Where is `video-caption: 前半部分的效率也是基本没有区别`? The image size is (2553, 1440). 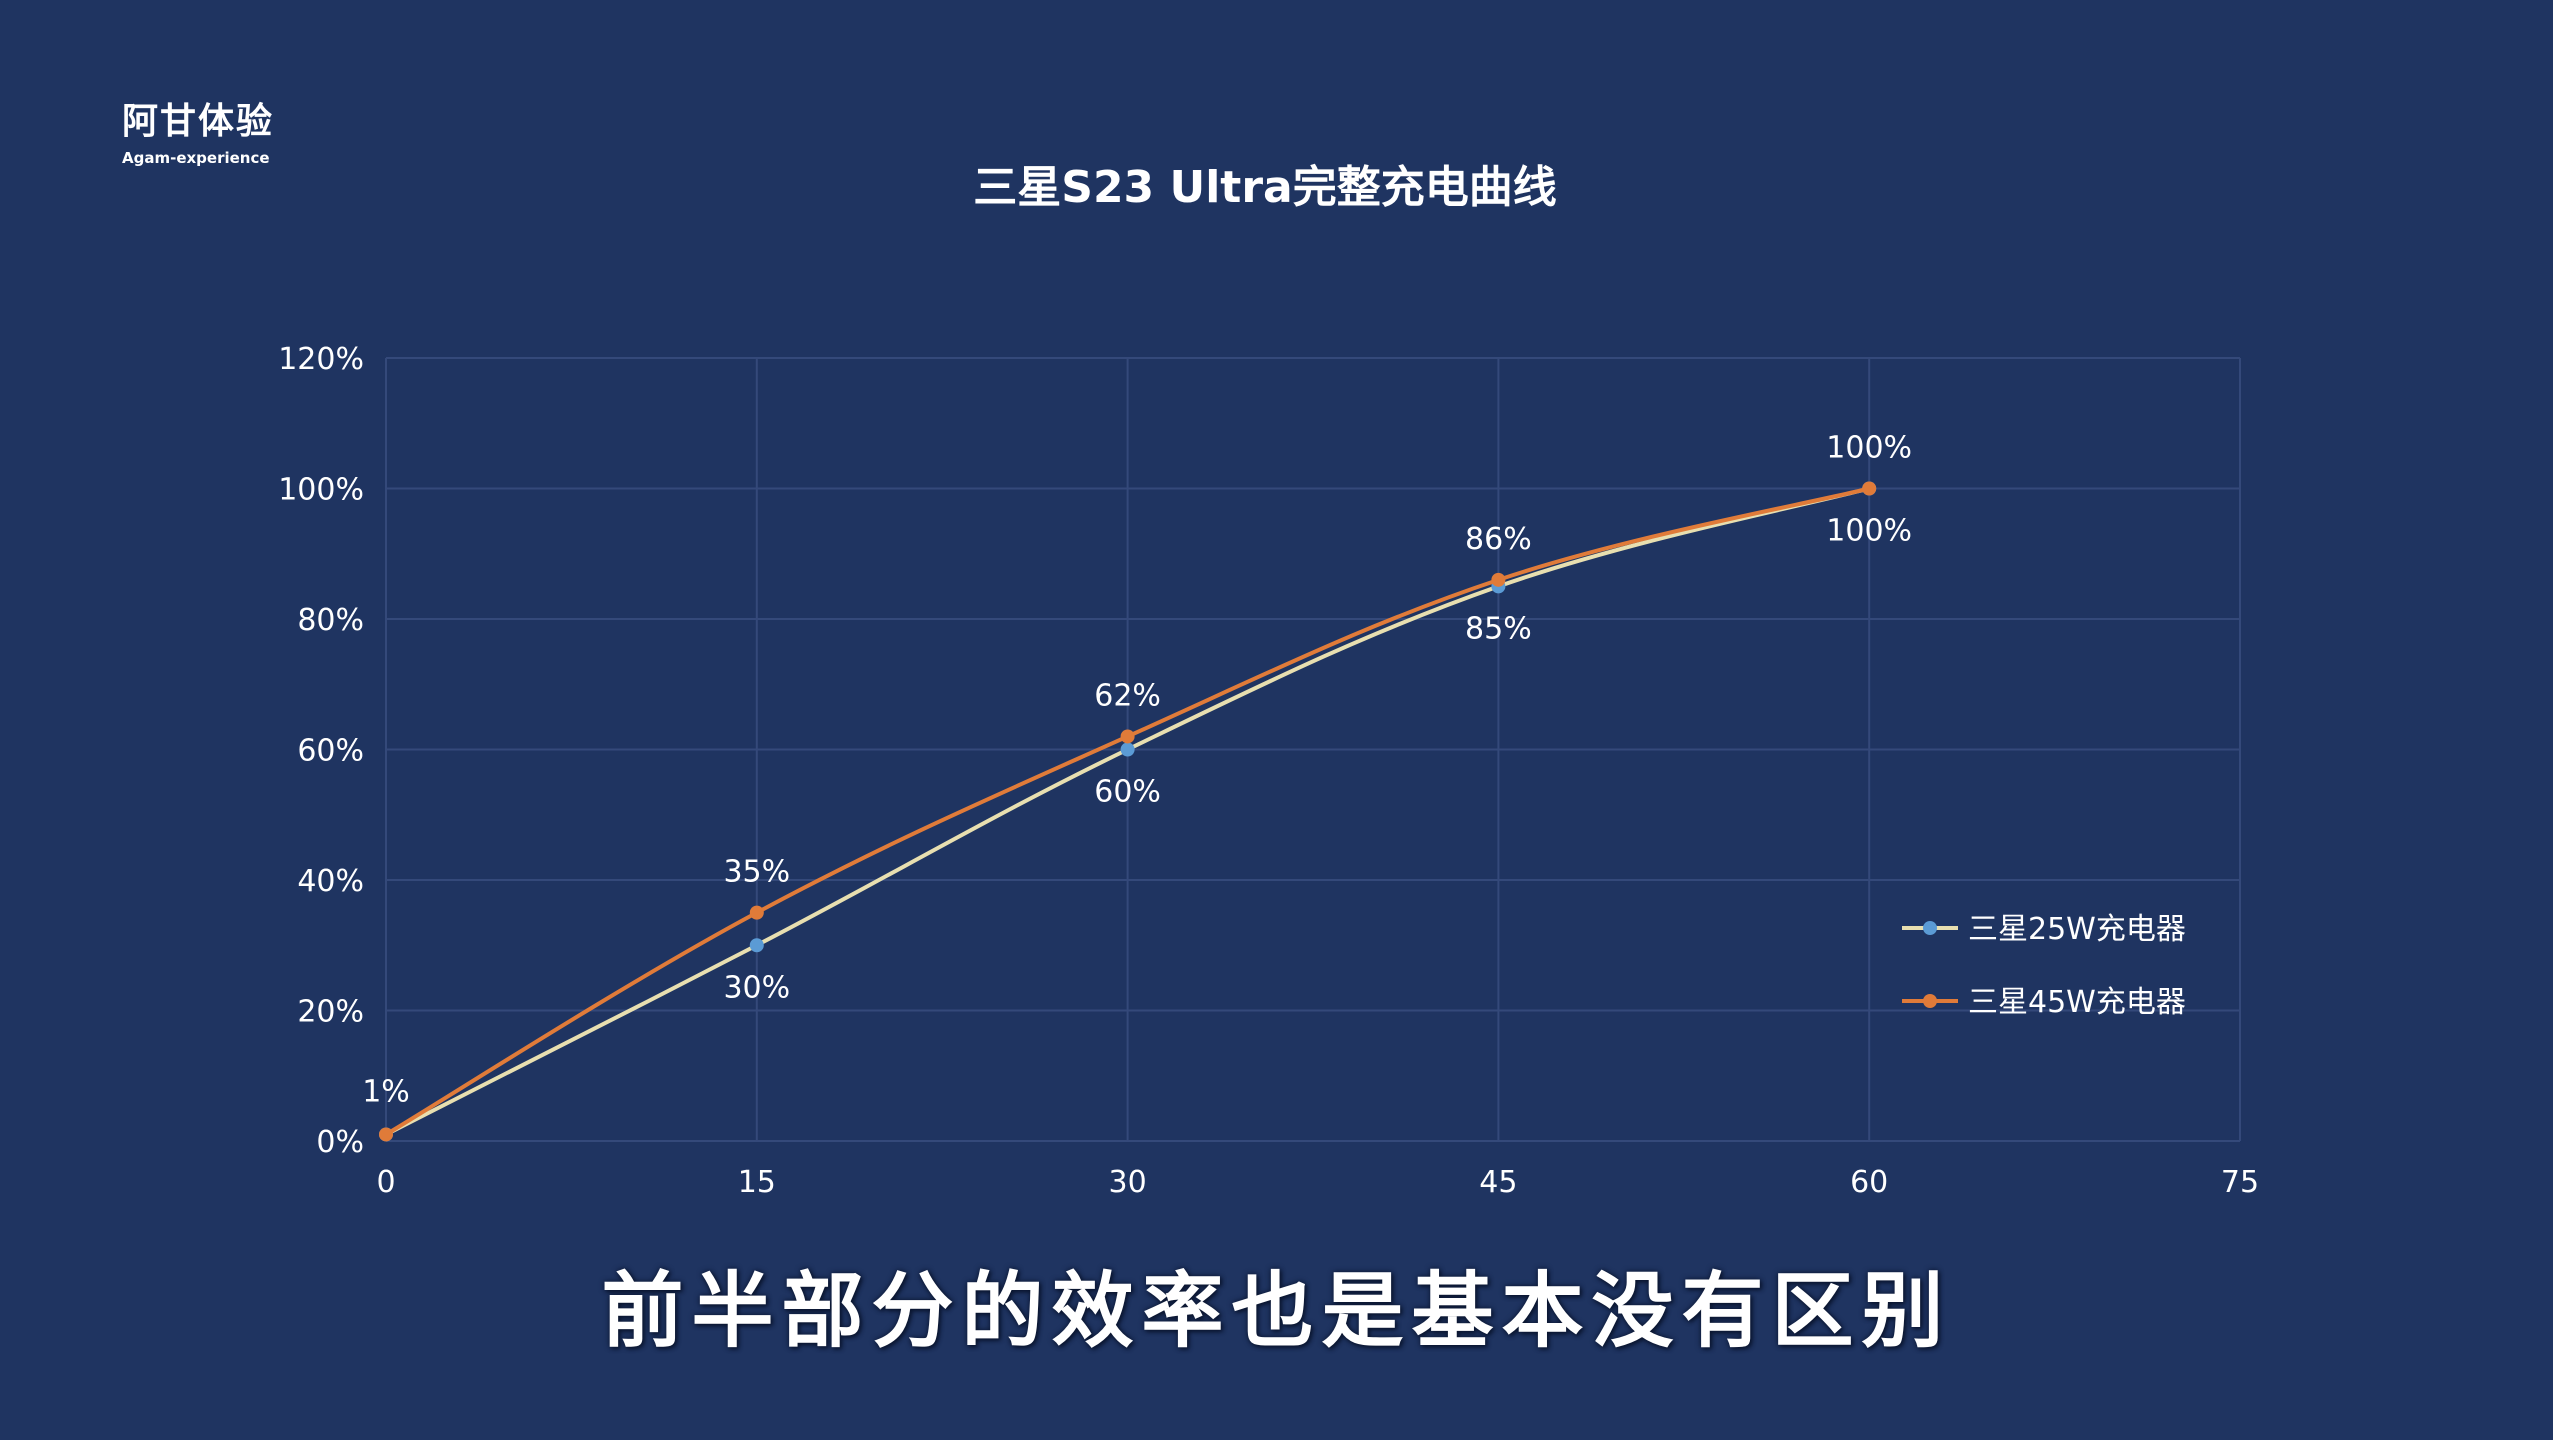 video-caption: 前半部分的效率也是基本没有区别 is located at coordinates (1276, 1311).